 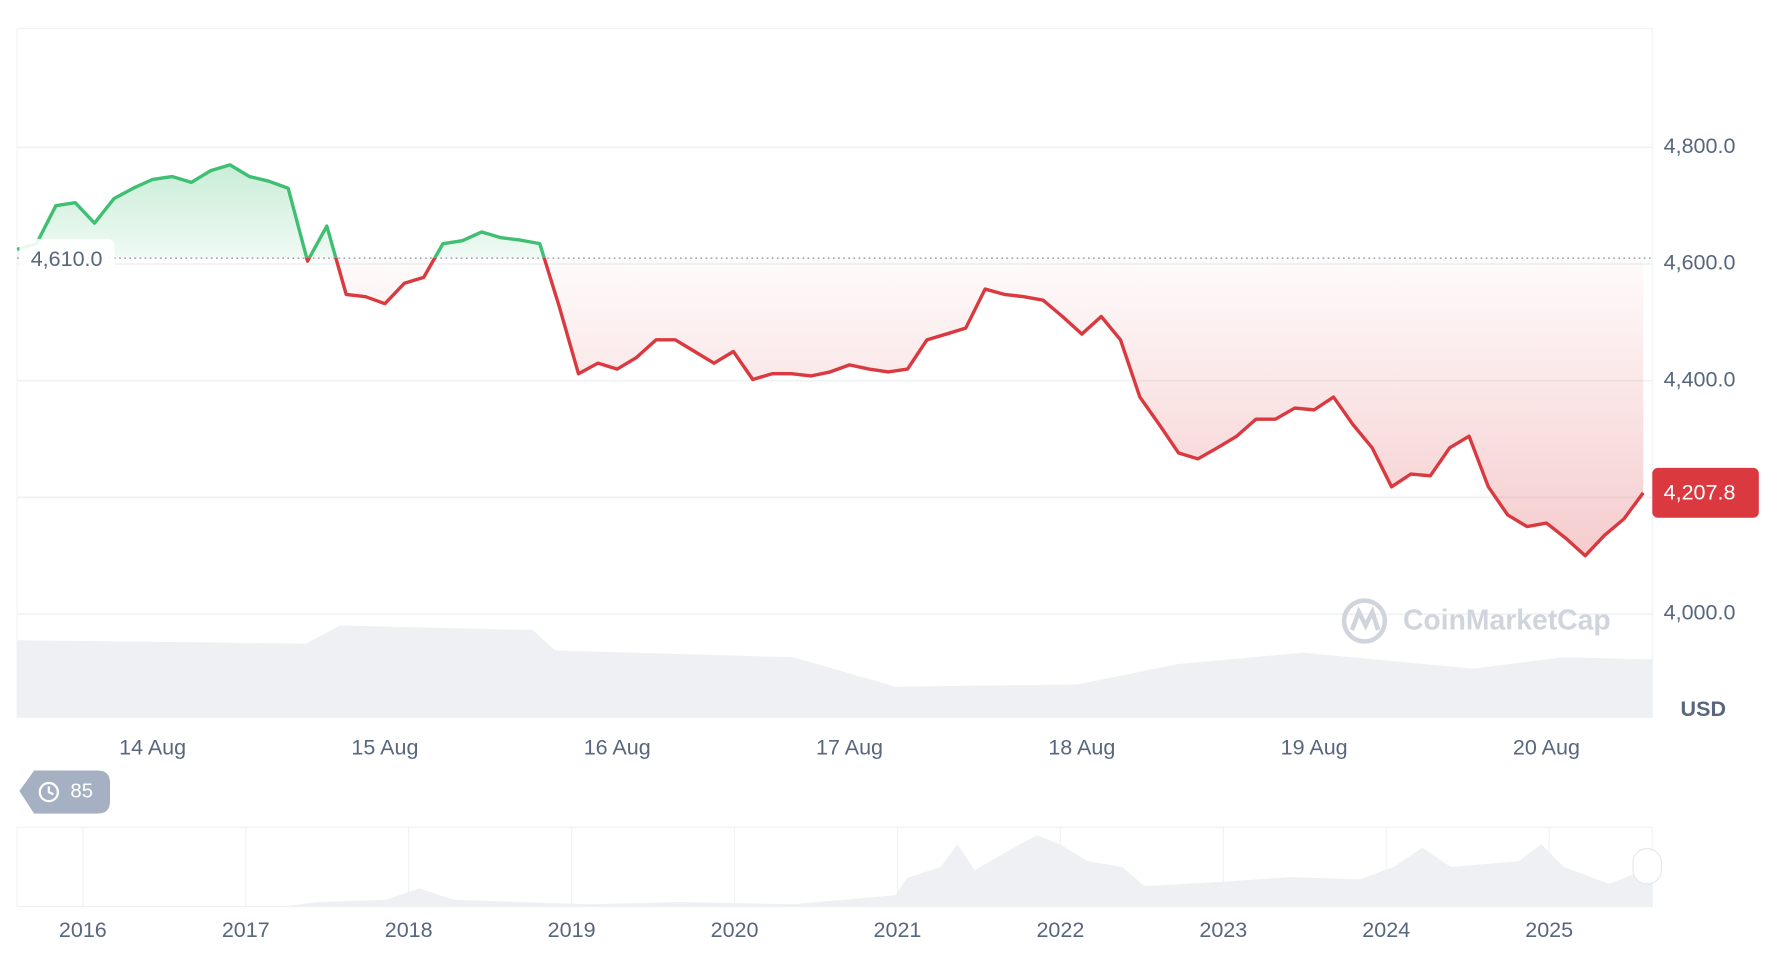 What do you see at coordinates (81, 791) in the screenshot?
I see `history-count: 85` at bounding box center [81, 791].